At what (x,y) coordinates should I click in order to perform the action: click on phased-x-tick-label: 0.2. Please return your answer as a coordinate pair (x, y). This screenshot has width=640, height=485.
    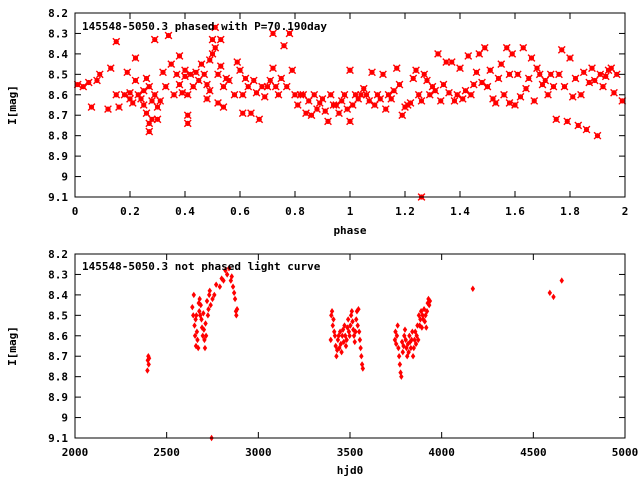
    Looking at the image, I should click on (130, 211).